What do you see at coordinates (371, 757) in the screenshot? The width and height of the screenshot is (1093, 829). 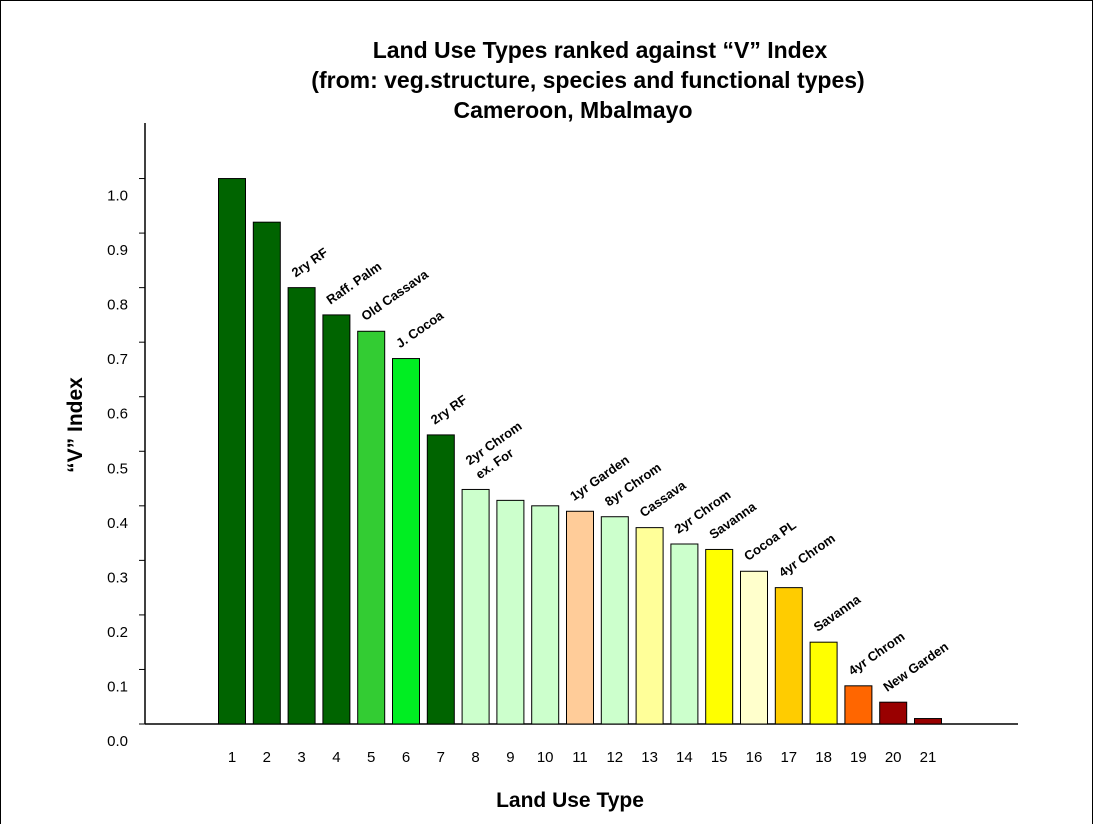 I see `x-tick-label: 5` at bounding box center [371, 757].